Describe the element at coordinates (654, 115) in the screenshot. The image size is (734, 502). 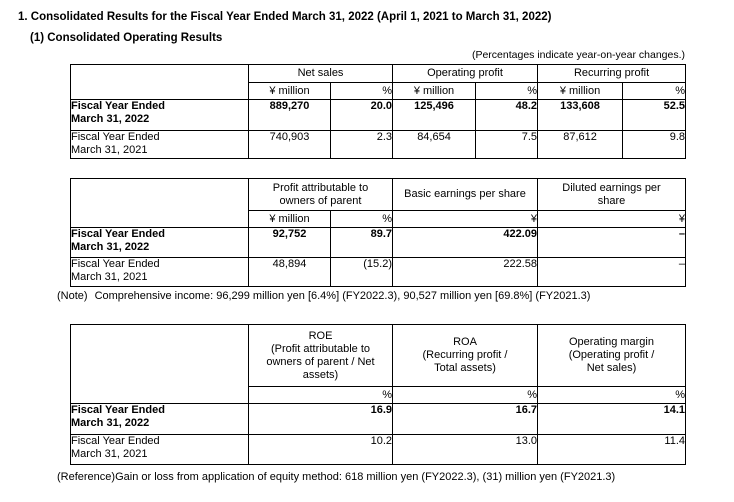
I see `recurring-profit-pct-fy2022: 52.5` at that location.